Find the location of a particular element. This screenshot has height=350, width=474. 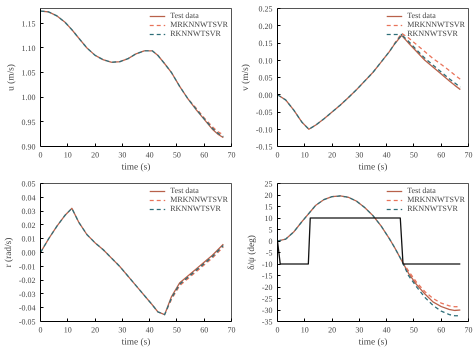

y-tick-label: 1.10 is located at coordinates (29, 48).